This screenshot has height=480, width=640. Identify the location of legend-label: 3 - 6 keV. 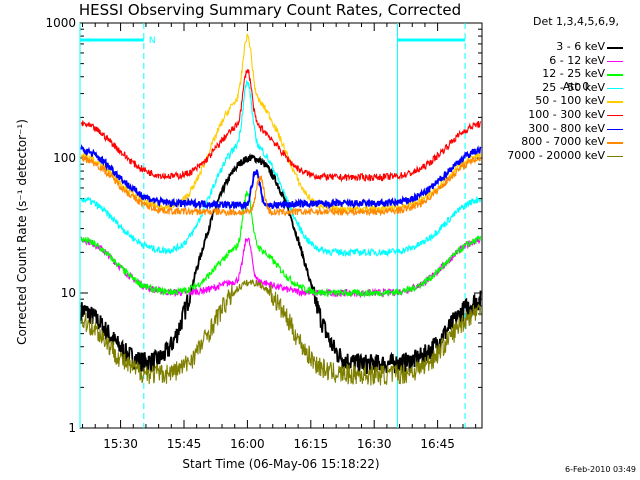
(580, 46).